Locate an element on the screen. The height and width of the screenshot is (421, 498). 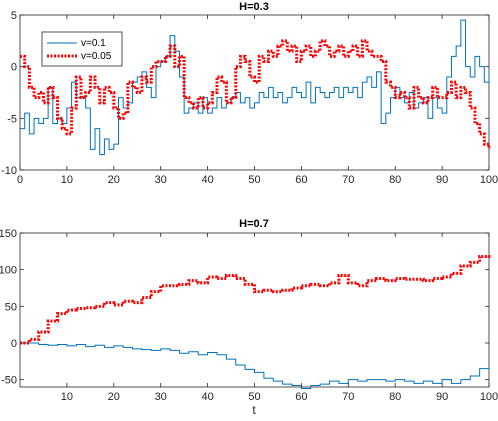
top-x-tick-label: 50 is located at coordinates (254, 180).